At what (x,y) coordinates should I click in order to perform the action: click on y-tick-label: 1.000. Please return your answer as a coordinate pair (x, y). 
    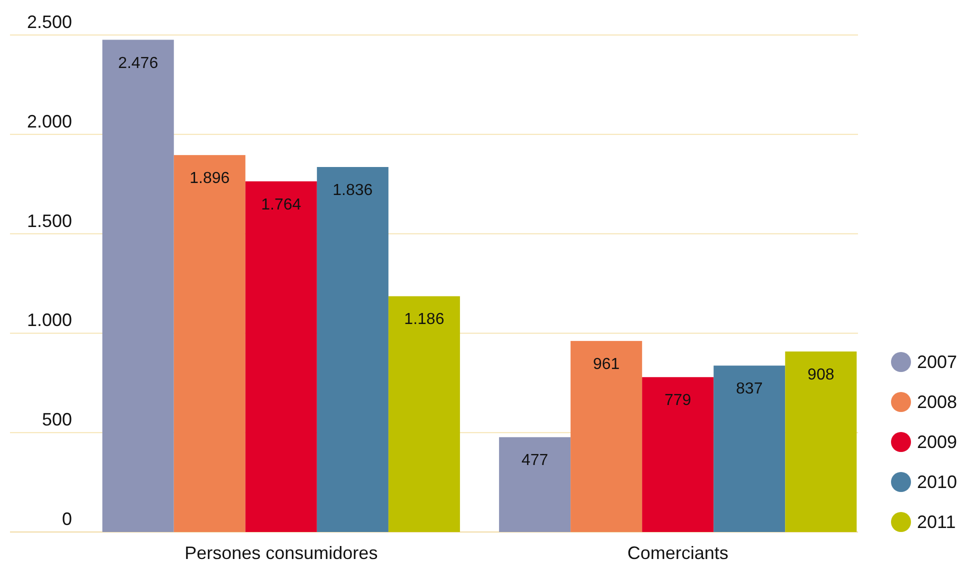
    Looking at the image, I should click on (49, 320).